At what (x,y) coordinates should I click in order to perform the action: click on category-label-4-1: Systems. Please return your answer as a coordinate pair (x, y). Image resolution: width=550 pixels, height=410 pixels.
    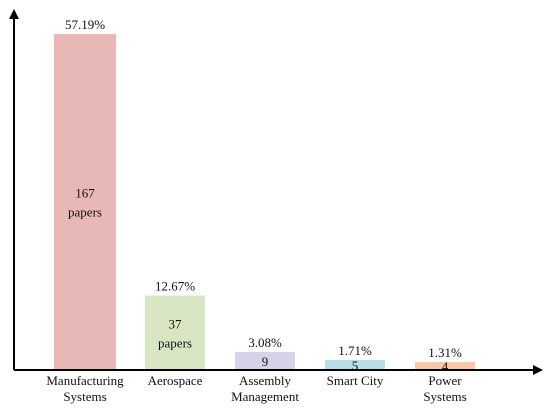
    Looking at the image, I should click on (444, 396).